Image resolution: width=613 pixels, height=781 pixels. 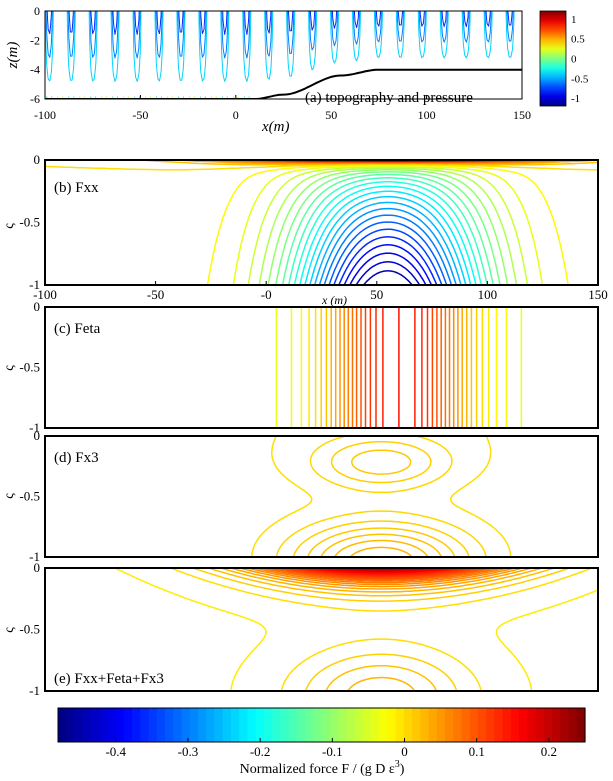 I want to click on panel-a-frame, so click(x=283, y=55).